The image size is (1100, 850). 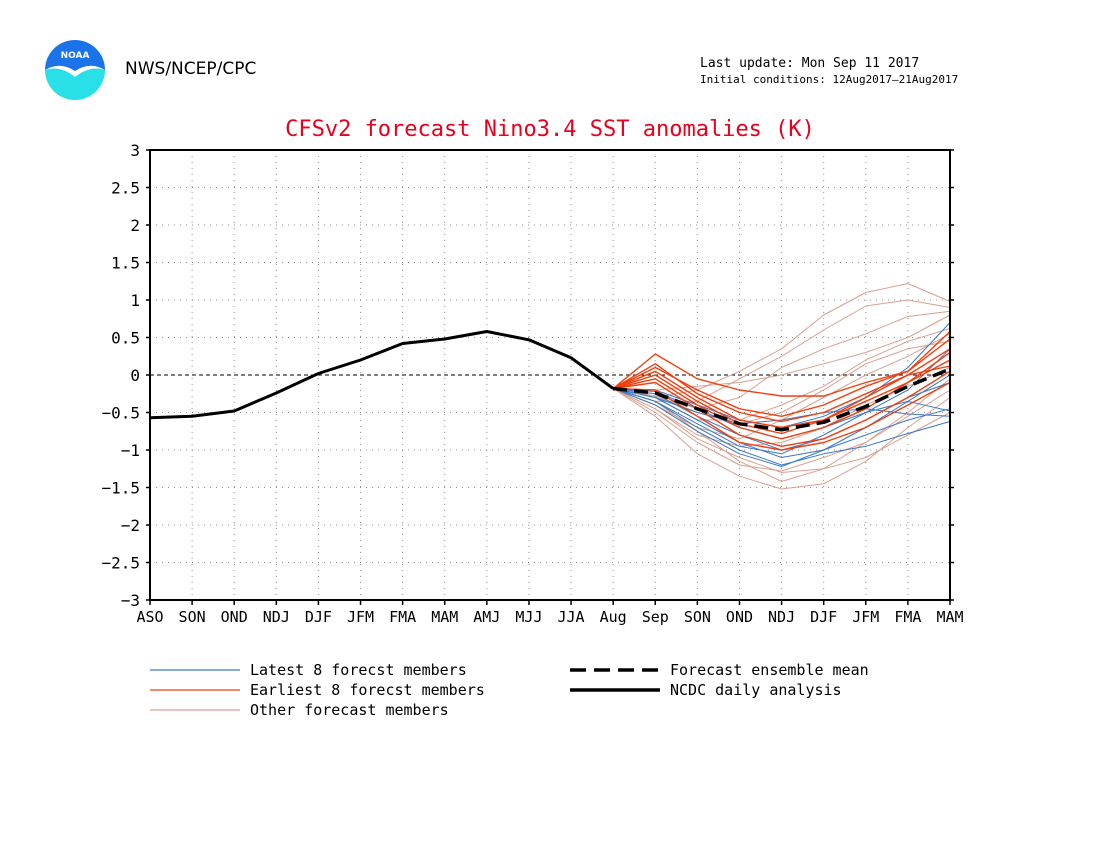 What do you see at coordinates (125, 188) in the screenshot?
I see `y-tick-label: 2.5` at bounding box center [125, 188].